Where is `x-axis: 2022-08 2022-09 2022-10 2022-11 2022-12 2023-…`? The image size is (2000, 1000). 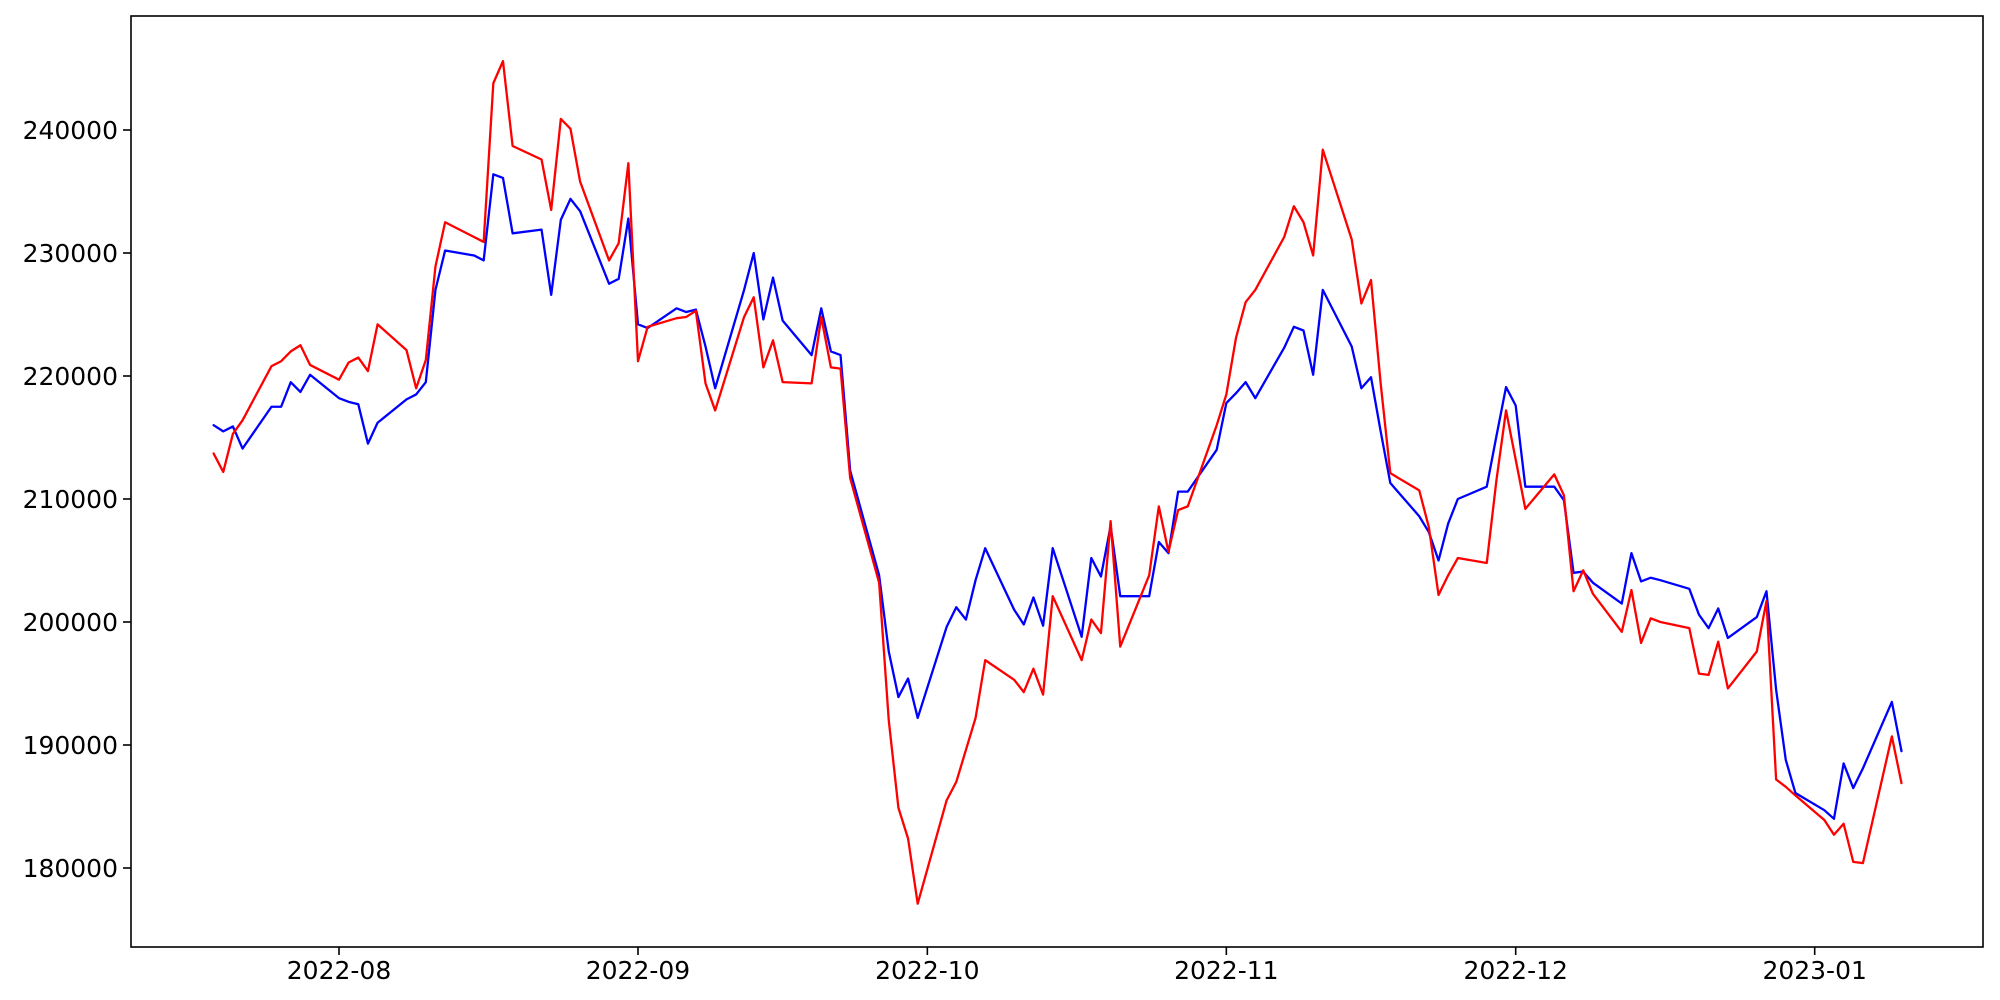 x-axis: 2022-08 2022-09 2022-10 2022-11 2022-12 2023-… is located at coordinates (1077, 966).